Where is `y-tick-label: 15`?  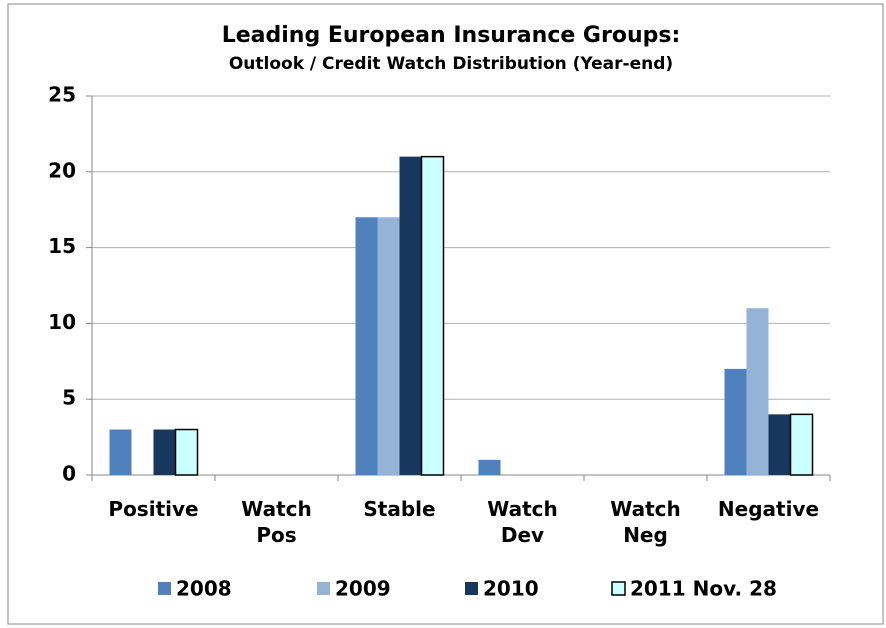
y-tick-label: 15 is located at coordinates (62, 246).